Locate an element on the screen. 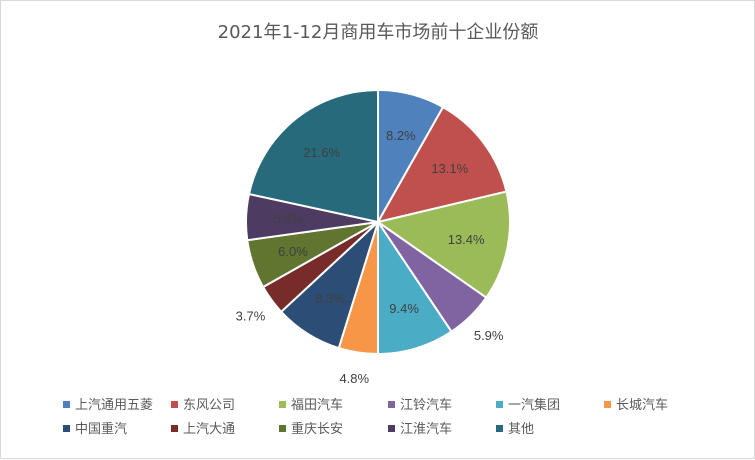 Image resolution: width=755 pixels, height=460 pixels. legend-item-1: 上汽通用五菱 is located at coordinates (108, 405).